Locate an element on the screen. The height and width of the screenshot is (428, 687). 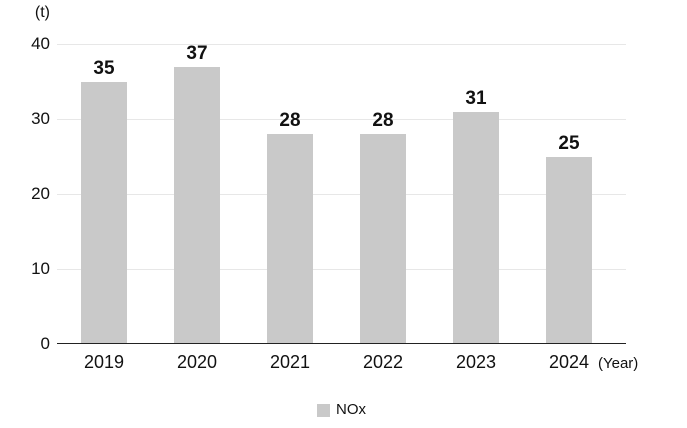
bar-2020 is located at coordinates (197, 205).